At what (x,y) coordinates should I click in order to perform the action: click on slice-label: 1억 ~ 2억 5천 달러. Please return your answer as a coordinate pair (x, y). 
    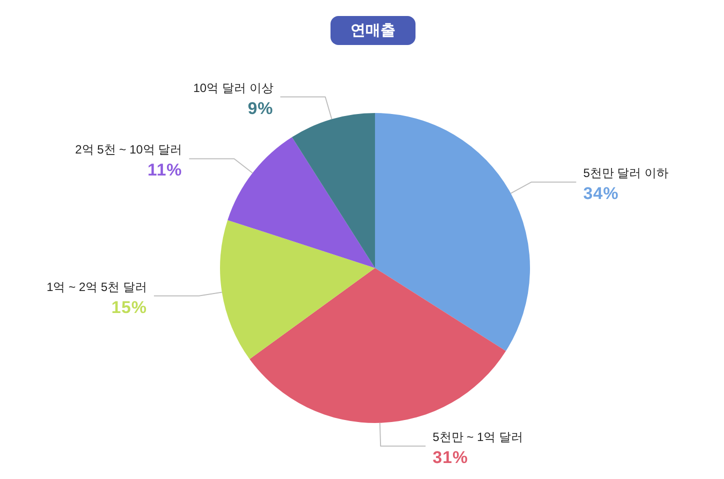
    Looking at the image, I should click on (96, 287).